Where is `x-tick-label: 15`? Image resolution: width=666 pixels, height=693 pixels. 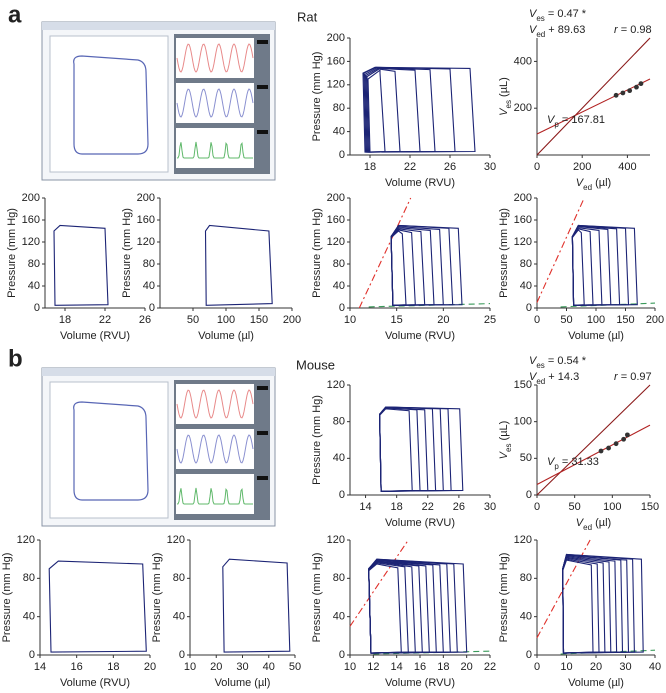 x-tick-label: 15 is located at coordinates (397, 320).